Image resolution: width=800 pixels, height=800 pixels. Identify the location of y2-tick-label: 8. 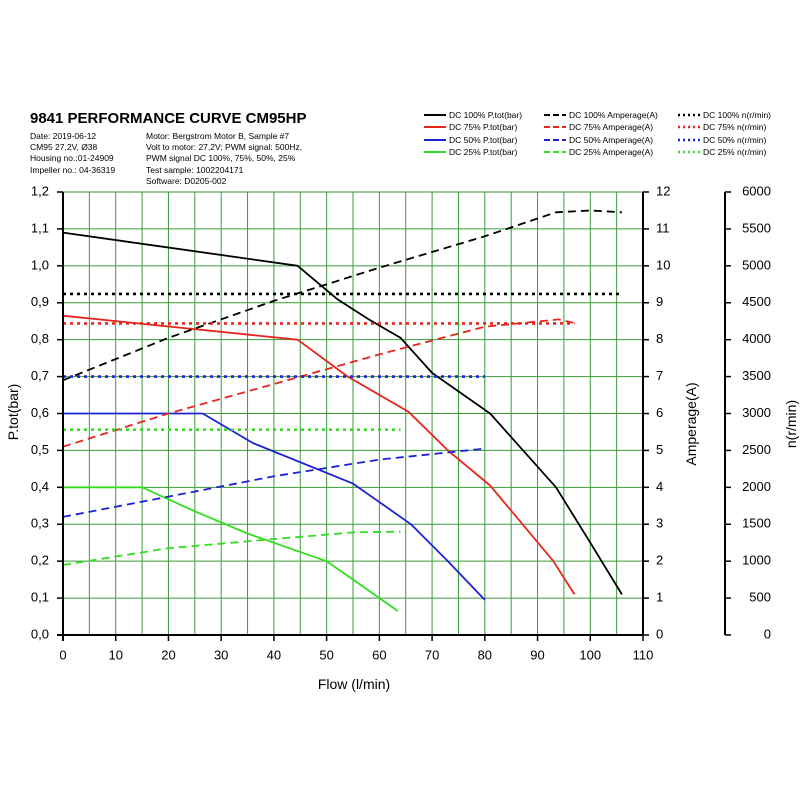
(659, 338).